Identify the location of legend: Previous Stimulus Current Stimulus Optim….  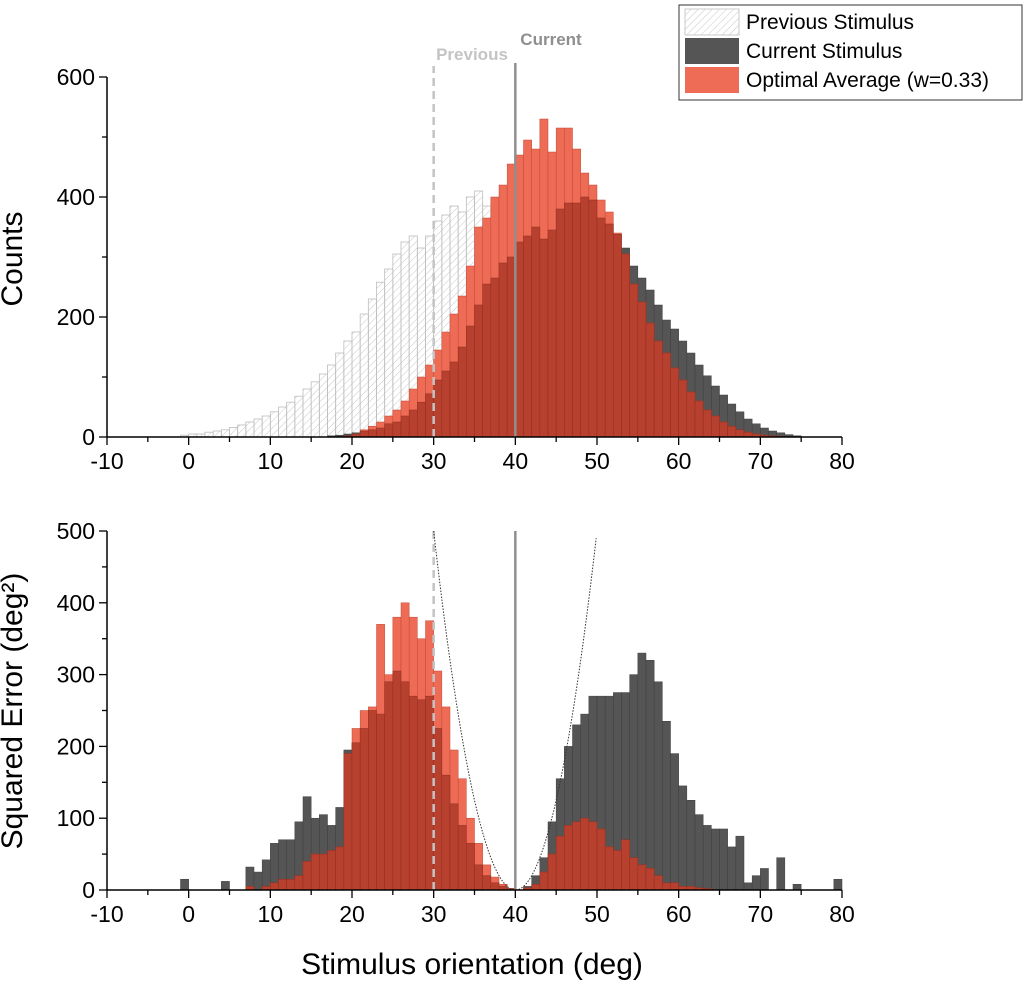
(850, 52).